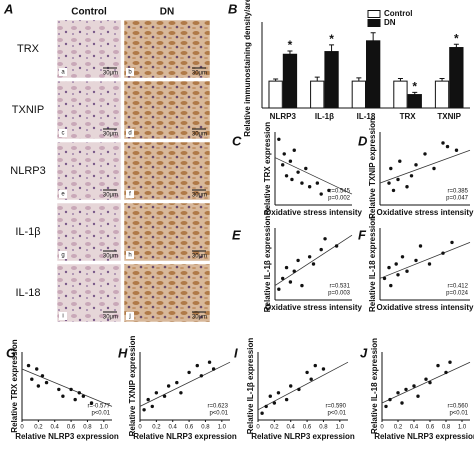 The image size is (474, 463). What do you see at coordinates (62, 317) in the screenshot?
I see `sublabel: i` at bounding box center [62, 317].